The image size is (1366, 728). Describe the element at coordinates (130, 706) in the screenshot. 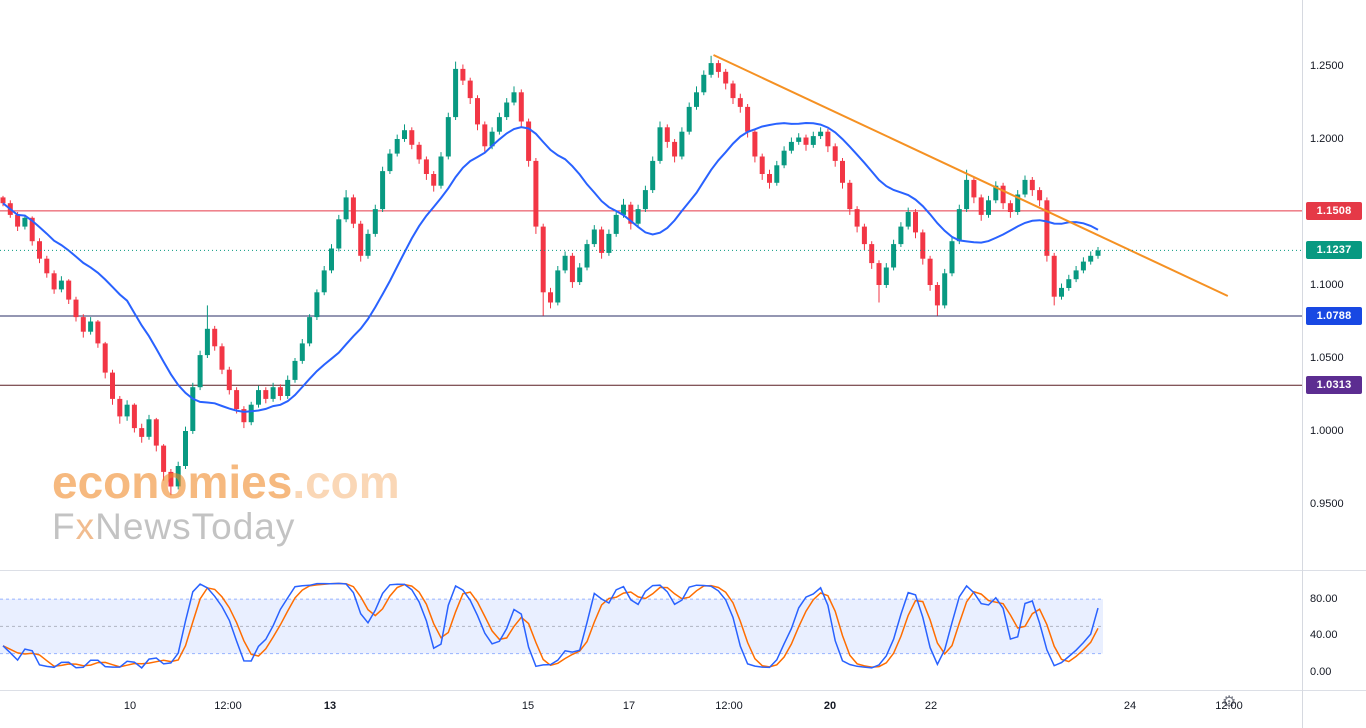

I see `time-axis-label: 10` at that location.